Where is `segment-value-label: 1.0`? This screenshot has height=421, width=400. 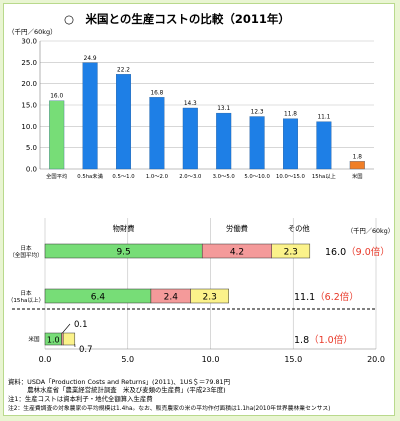 segment-value-label: 1.0 is located at coordinates (53, 340).